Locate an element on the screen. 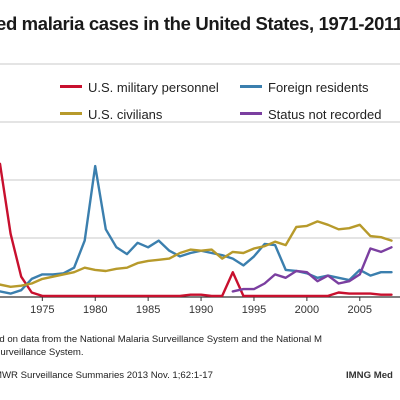 Image resolution: width=400 pixels, height=400 pixels. x-tick-label: 2000 is located at coordinates (307, 310).